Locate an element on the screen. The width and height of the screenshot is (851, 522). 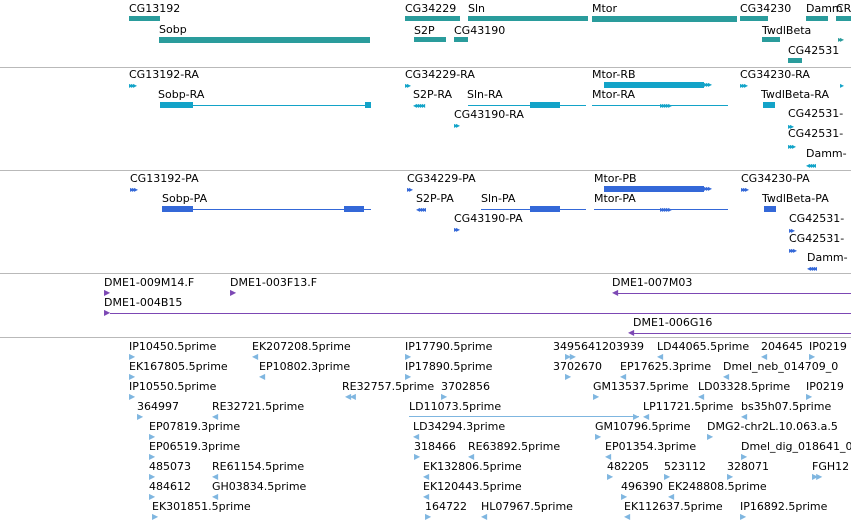
protein-label-s2p-pa: S2P-PA is located at coordinates (435, 198).